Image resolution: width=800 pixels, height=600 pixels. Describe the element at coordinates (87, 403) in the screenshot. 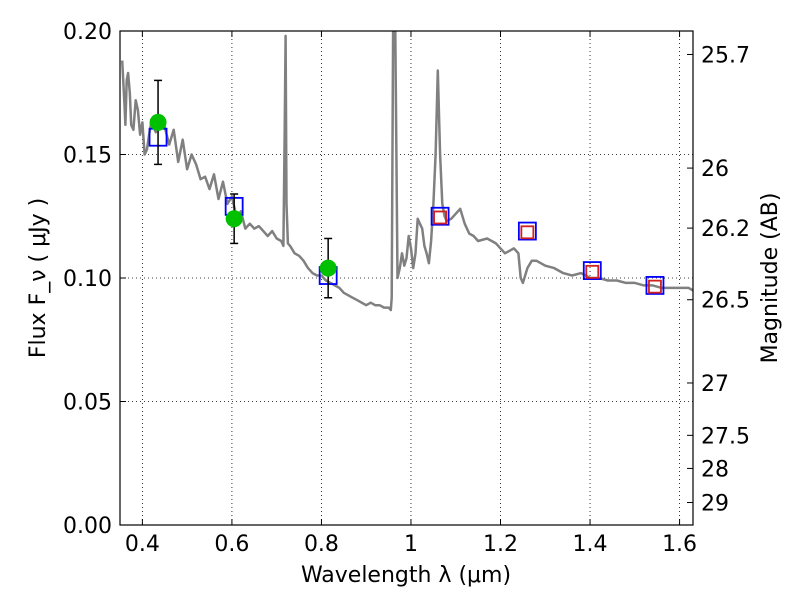

I see `y-tick-label: 0.05` at that location.